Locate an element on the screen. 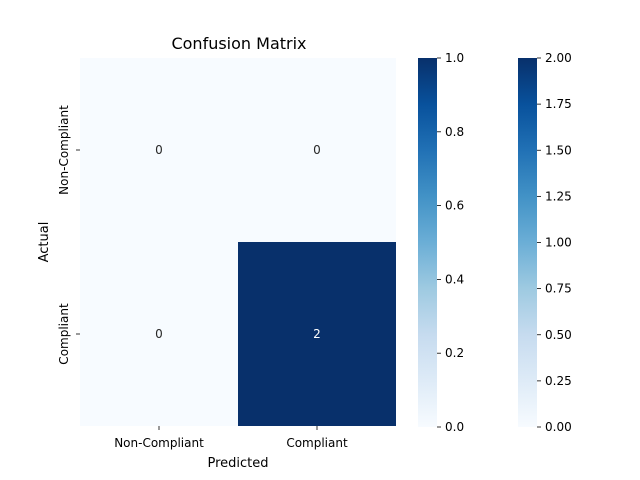 Image resolution: width=640 pixels, height=480 pixels. x-tick-label: Non-Compliant is located at coordinates (159, 443).